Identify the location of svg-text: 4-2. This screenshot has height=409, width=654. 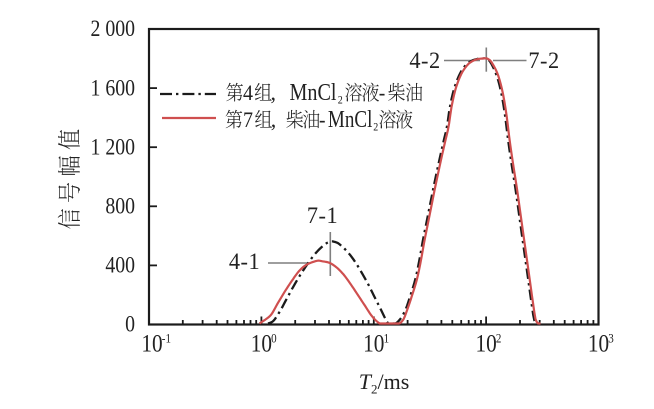
(424, 60).